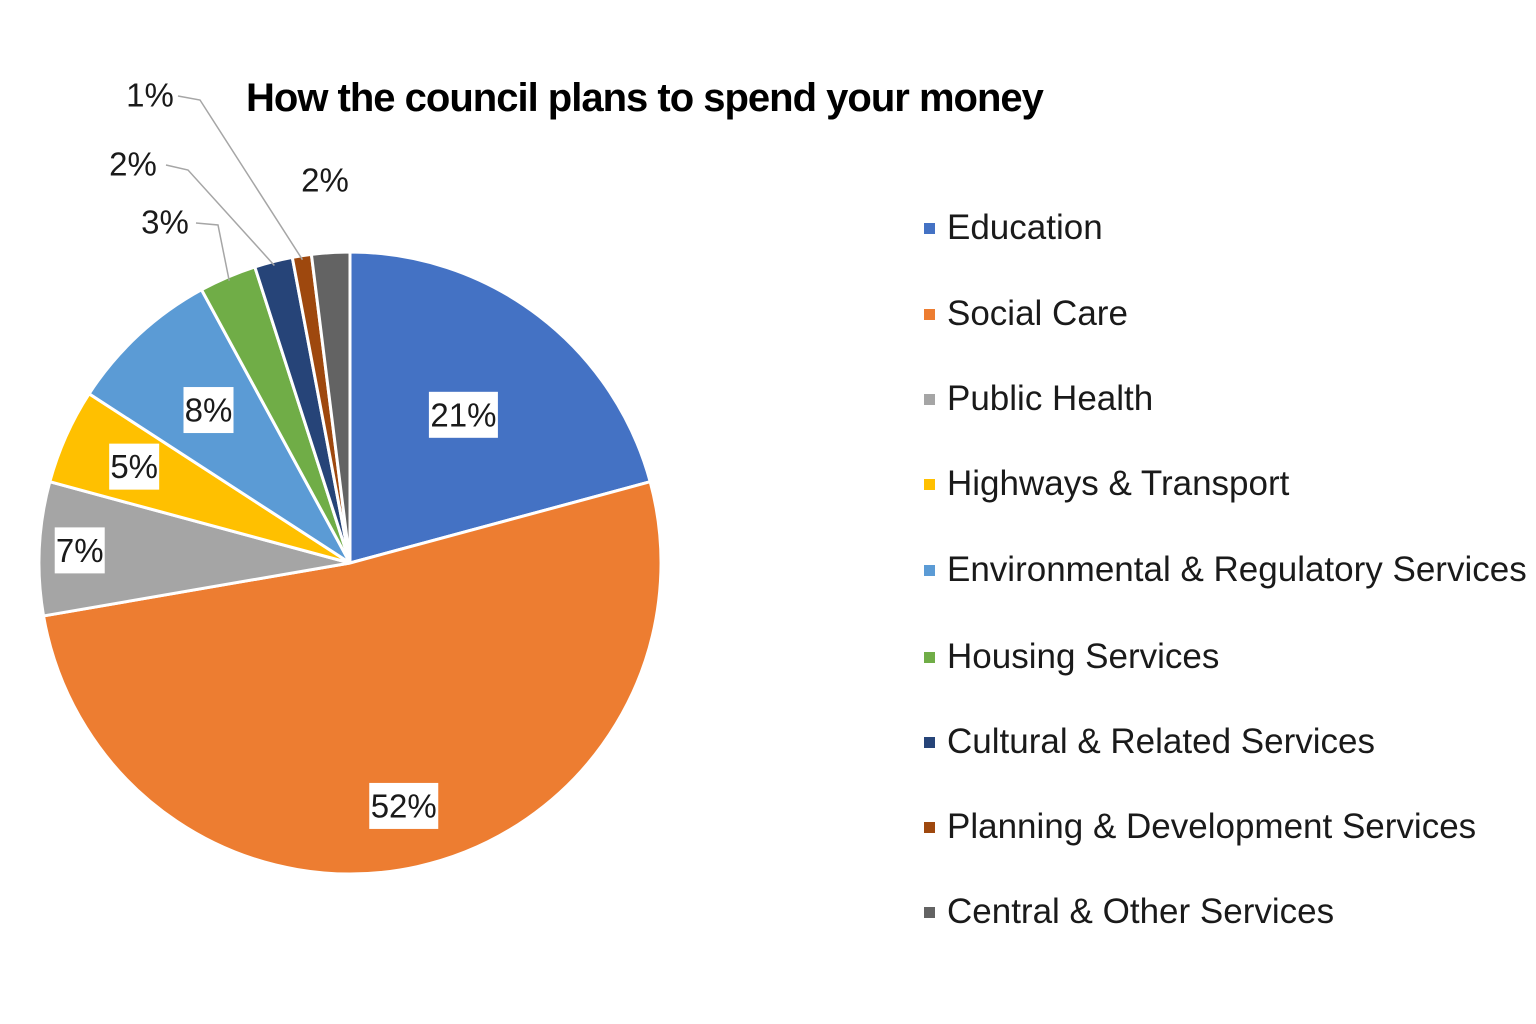  I want to click on data-label-education: 21%, so click(463, 414).